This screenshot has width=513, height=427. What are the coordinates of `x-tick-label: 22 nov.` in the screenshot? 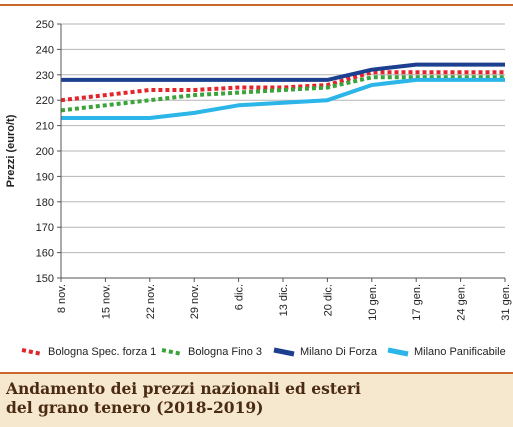 It's located at (151, 301).